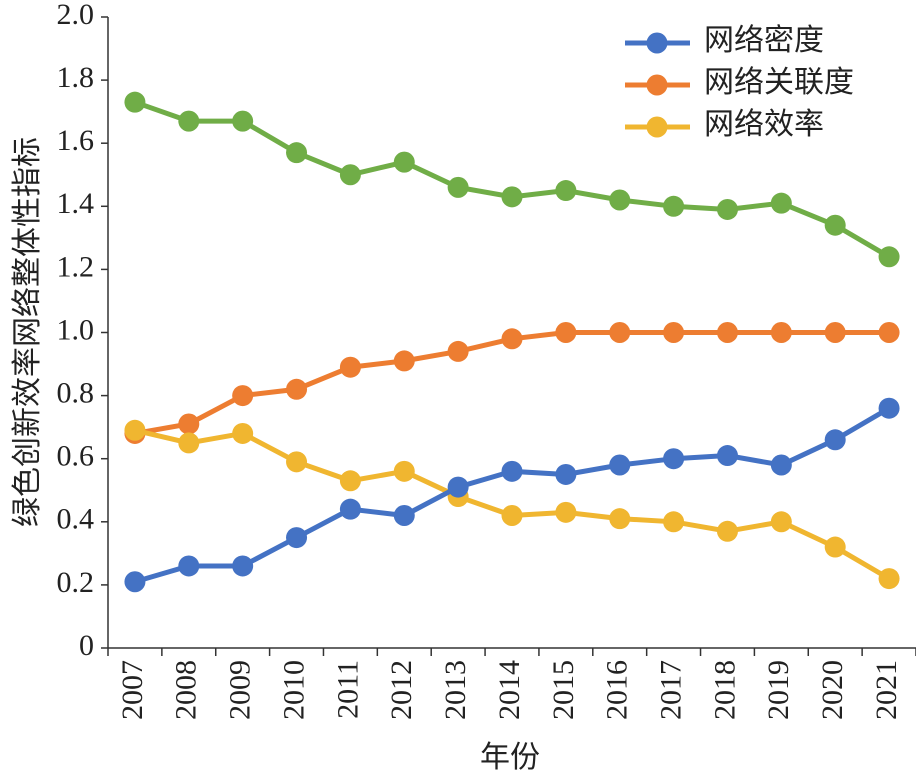 This screenshot has height=782, width=916. What do you see at coordinates (832, 690) in the screenshot?
I see `x-tick-label: 2020` at bounding box center [832, 690].